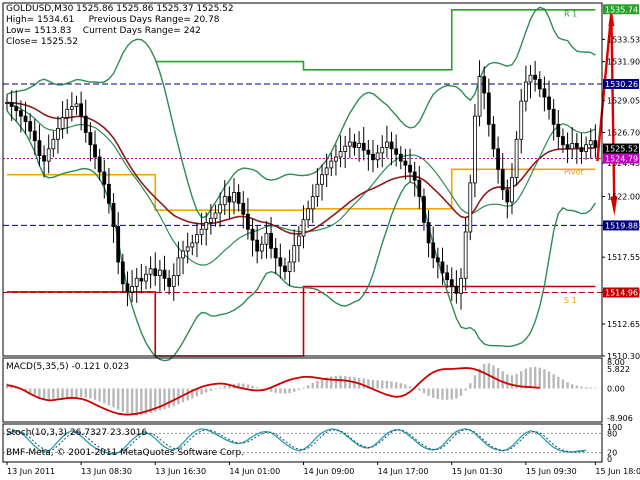  Describe the element at coordinates (621, 225) in the screenshot. I see `price-tag-label: 1519.88` at that location.